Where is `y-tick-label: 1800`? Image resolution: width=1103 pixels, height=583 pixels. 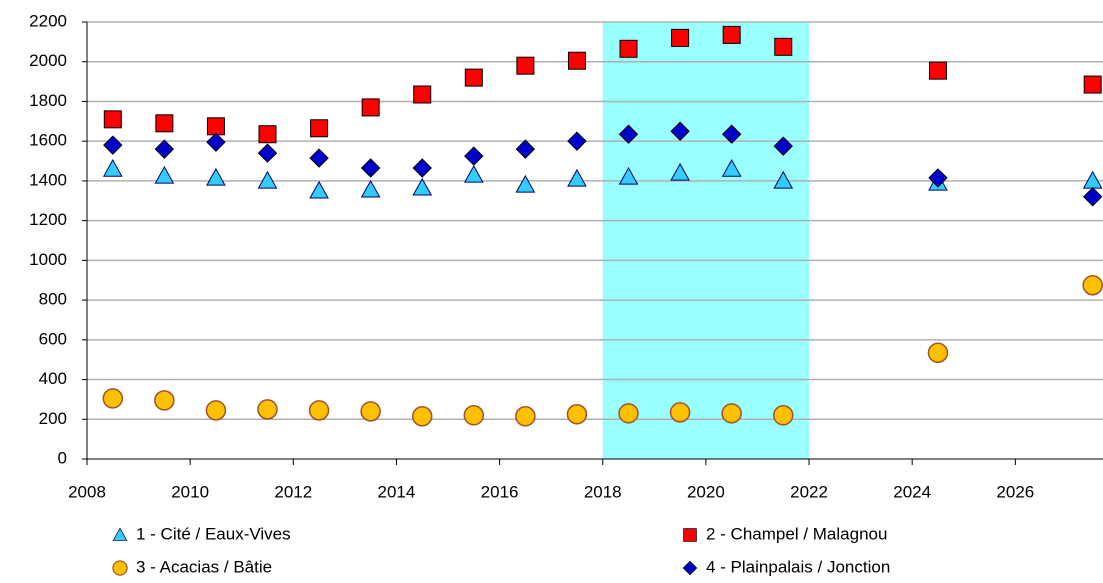
y-tick-label: 1800 is located at coordinates (48, 100).